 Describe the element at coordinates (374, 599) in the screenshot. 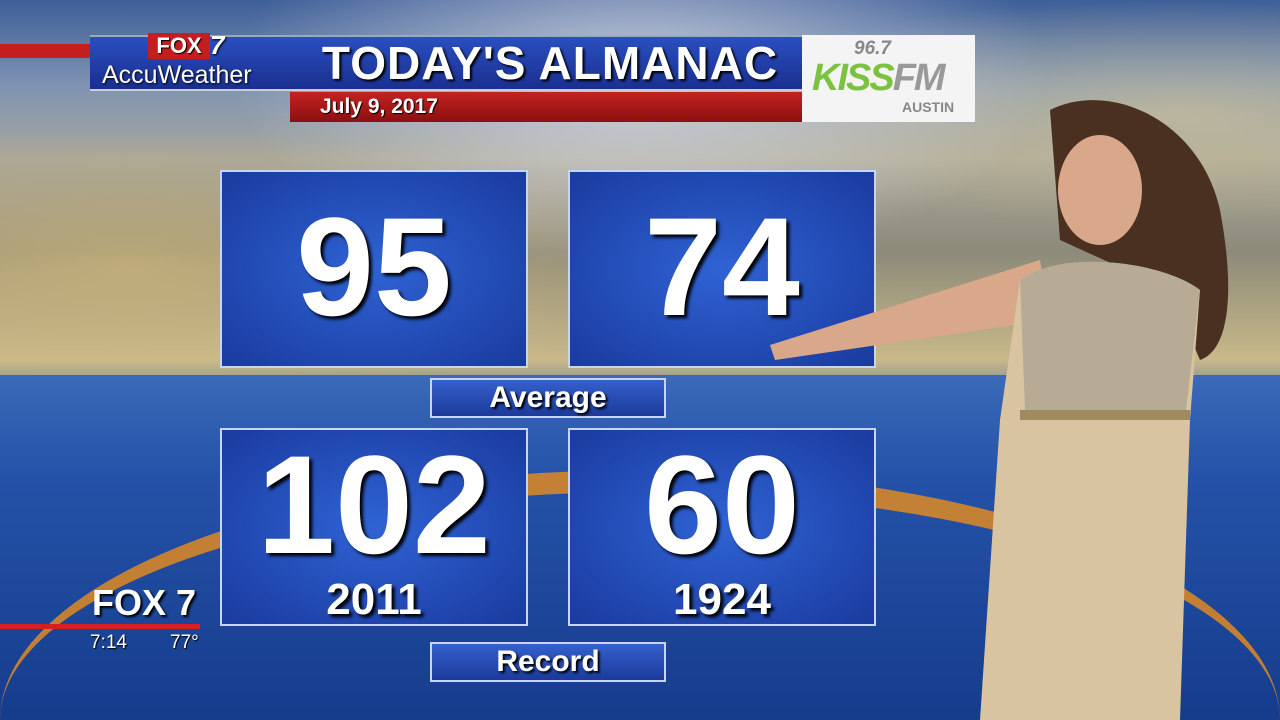

I see `record-high-year: 2011` at that location.